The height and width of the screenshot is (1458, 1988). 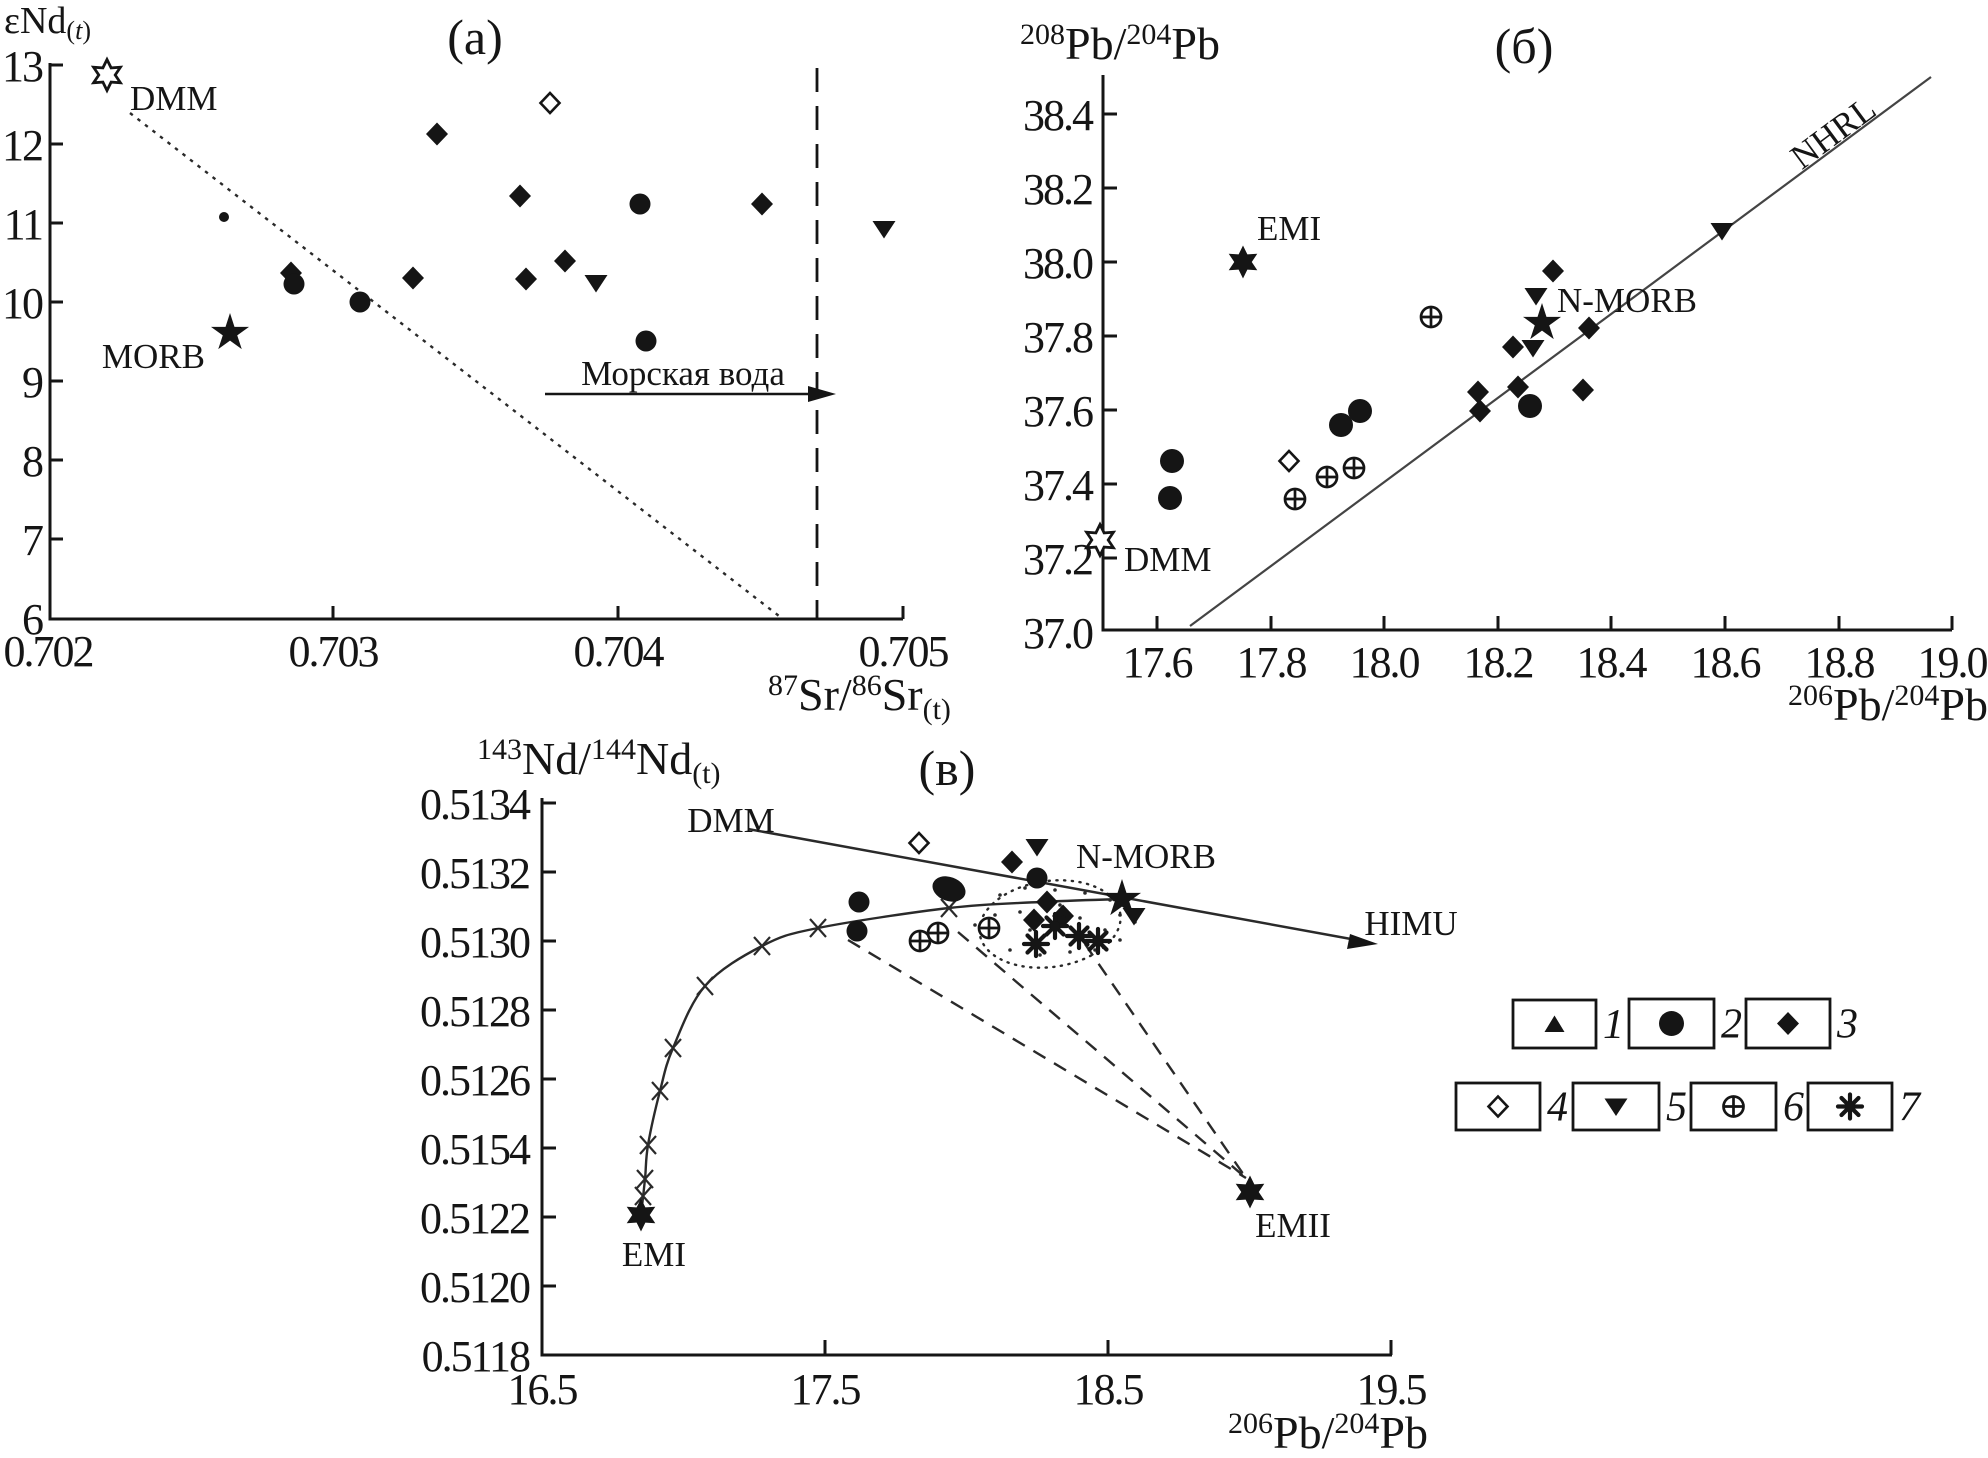 What do you see at coordinates (32, 461) in the screenshot?
I see `svg-text: 8` at bounding box center [32, 461].